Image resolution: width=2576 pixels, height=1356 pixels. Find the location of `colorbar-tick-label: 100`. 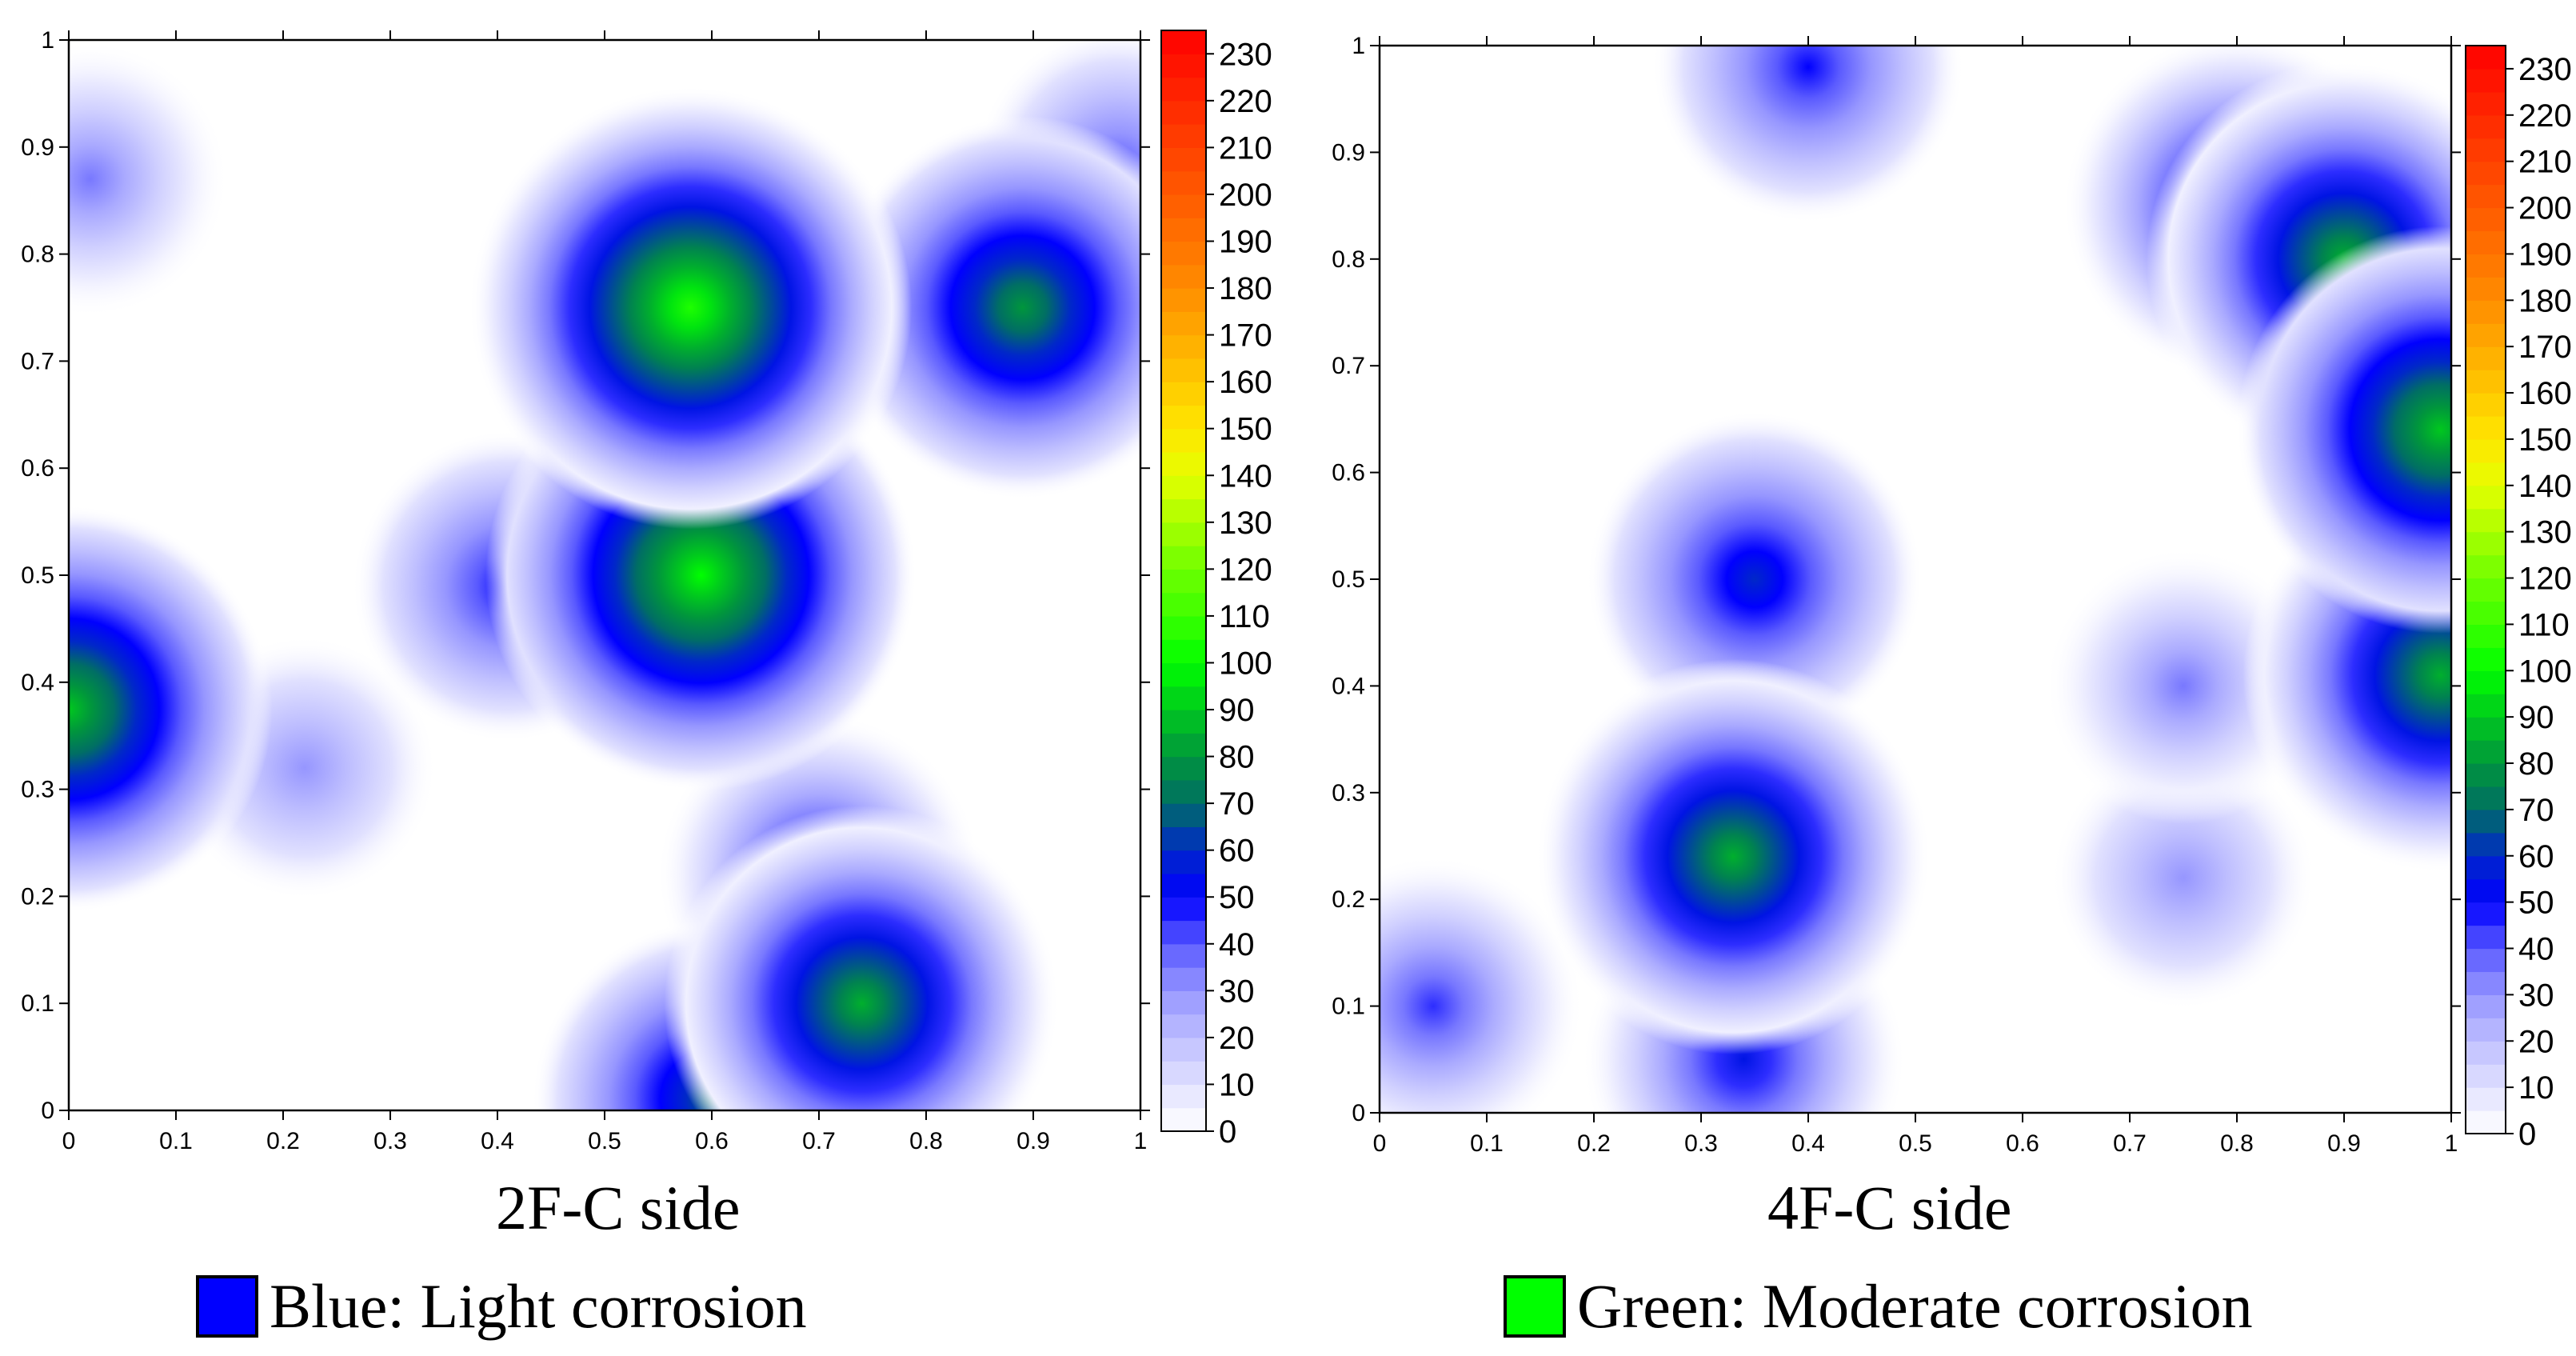

colorbar-tick-label: 100 is located at coordinates (1245, 663).